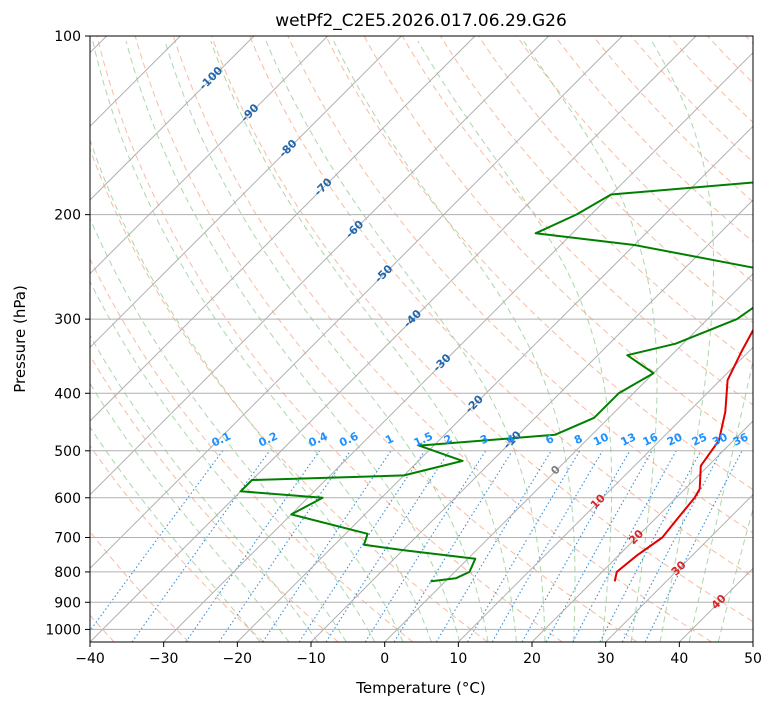 The width and height of the screenshot is (775, 708). I want to click on mixing-ratio-label: 20, so click(675, 439).